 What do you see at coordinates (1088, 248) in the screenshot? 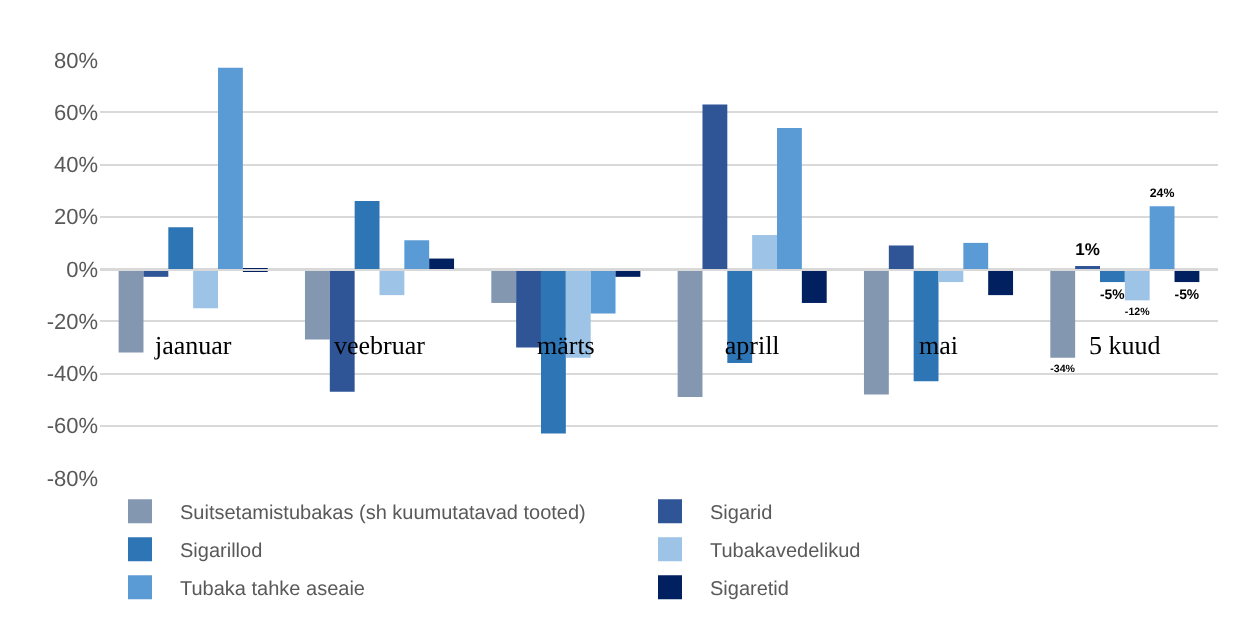
I see `data-label: 1%` at bounding box center [1088, 248].